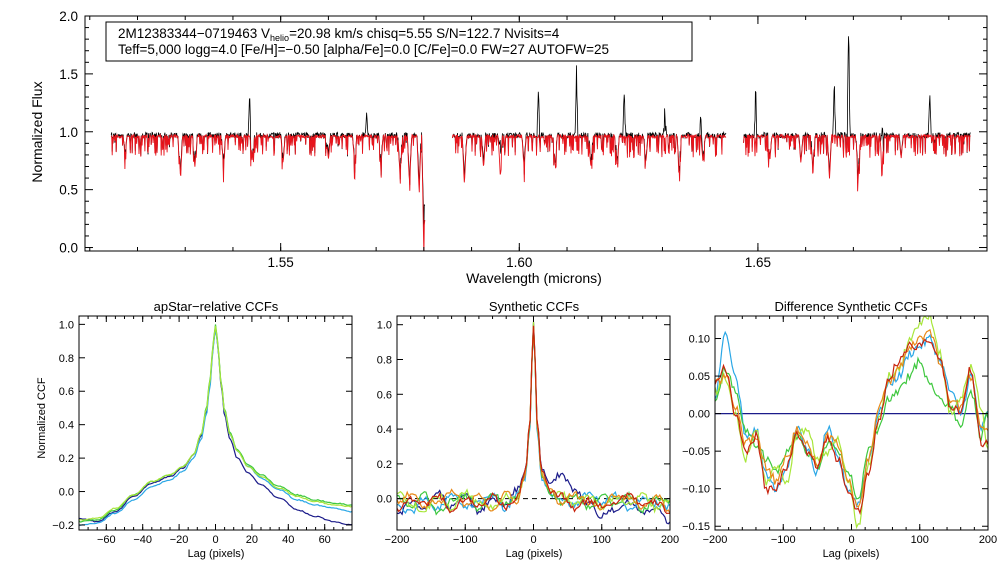 The height and width of the screenshot is (576, 1008). What do you see at coordinates (216, 306) in the screenshot?
I see `apstar-ccf-title: apStar−relative CCFs` at bounding box center [216, 306].